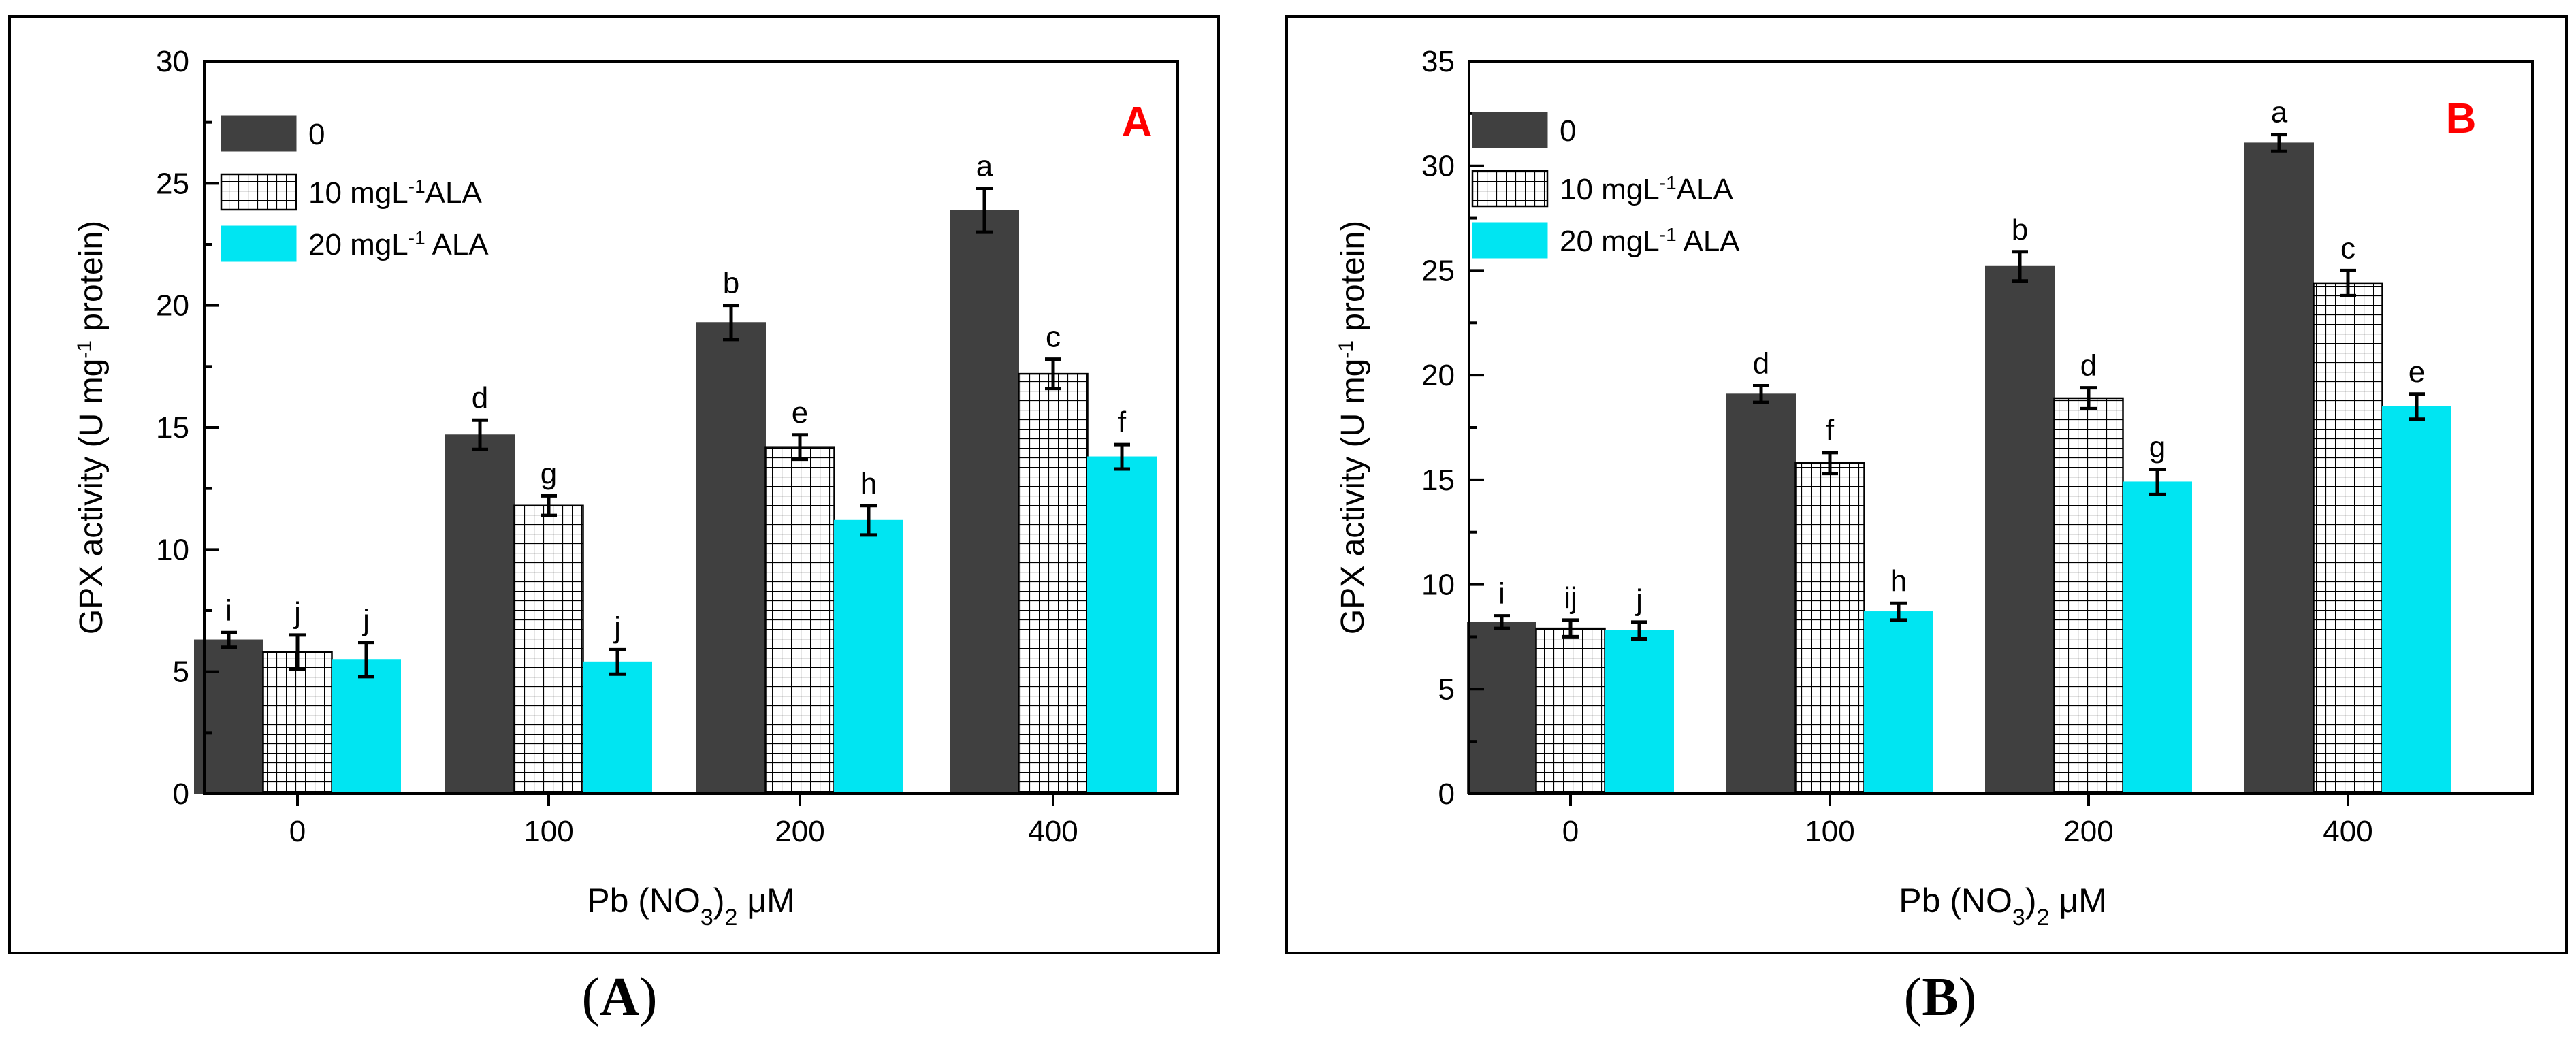 This screenshot has height=1049, width=2576. What do you see at coordinates (1940, 997) in the screenshot?
I see `panel-b-caption: (B)` at bounding box center [1940, 997].